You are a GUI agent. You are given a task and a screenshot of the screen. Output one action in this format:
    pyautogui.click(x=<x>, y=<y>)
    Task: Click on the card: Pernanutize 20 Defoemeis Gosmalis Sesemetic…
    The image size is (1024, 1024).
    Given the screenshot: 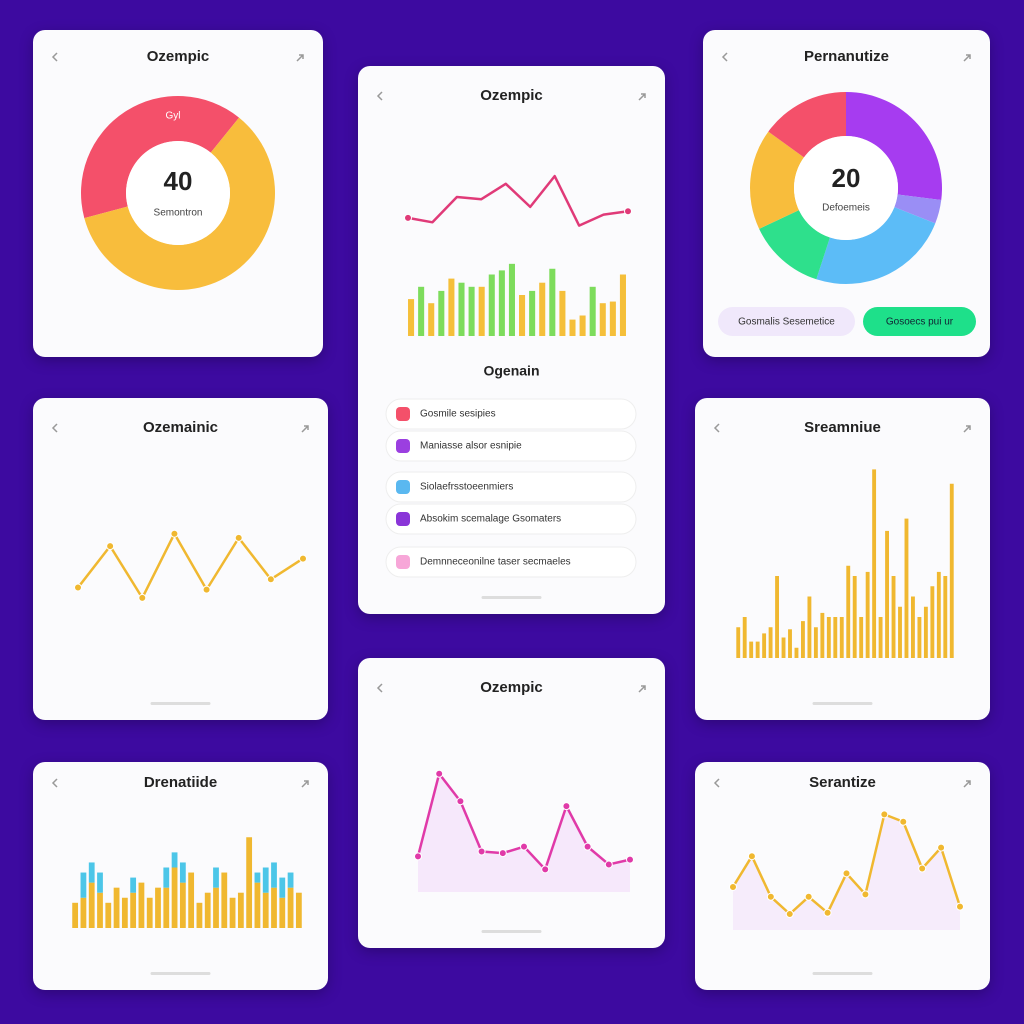 What is the action you would take?
    pyautogui.click(x=846, y=193)
    